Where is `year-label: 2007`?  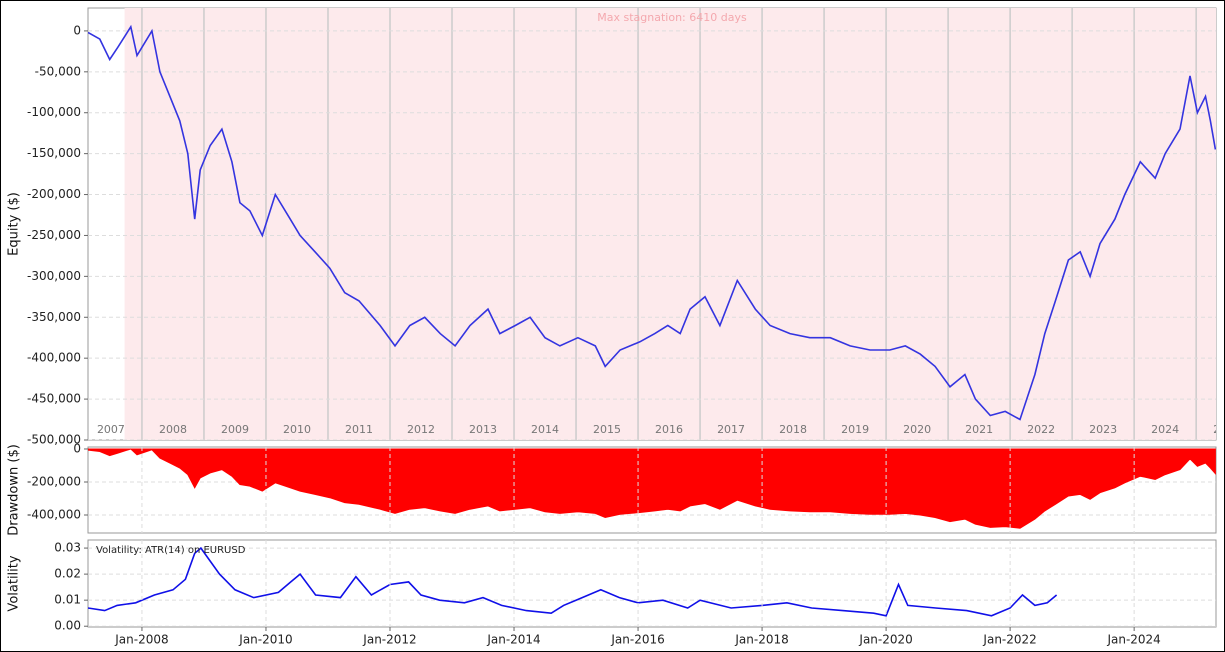 year-label: 2007 is located at coordinates (111, 429).